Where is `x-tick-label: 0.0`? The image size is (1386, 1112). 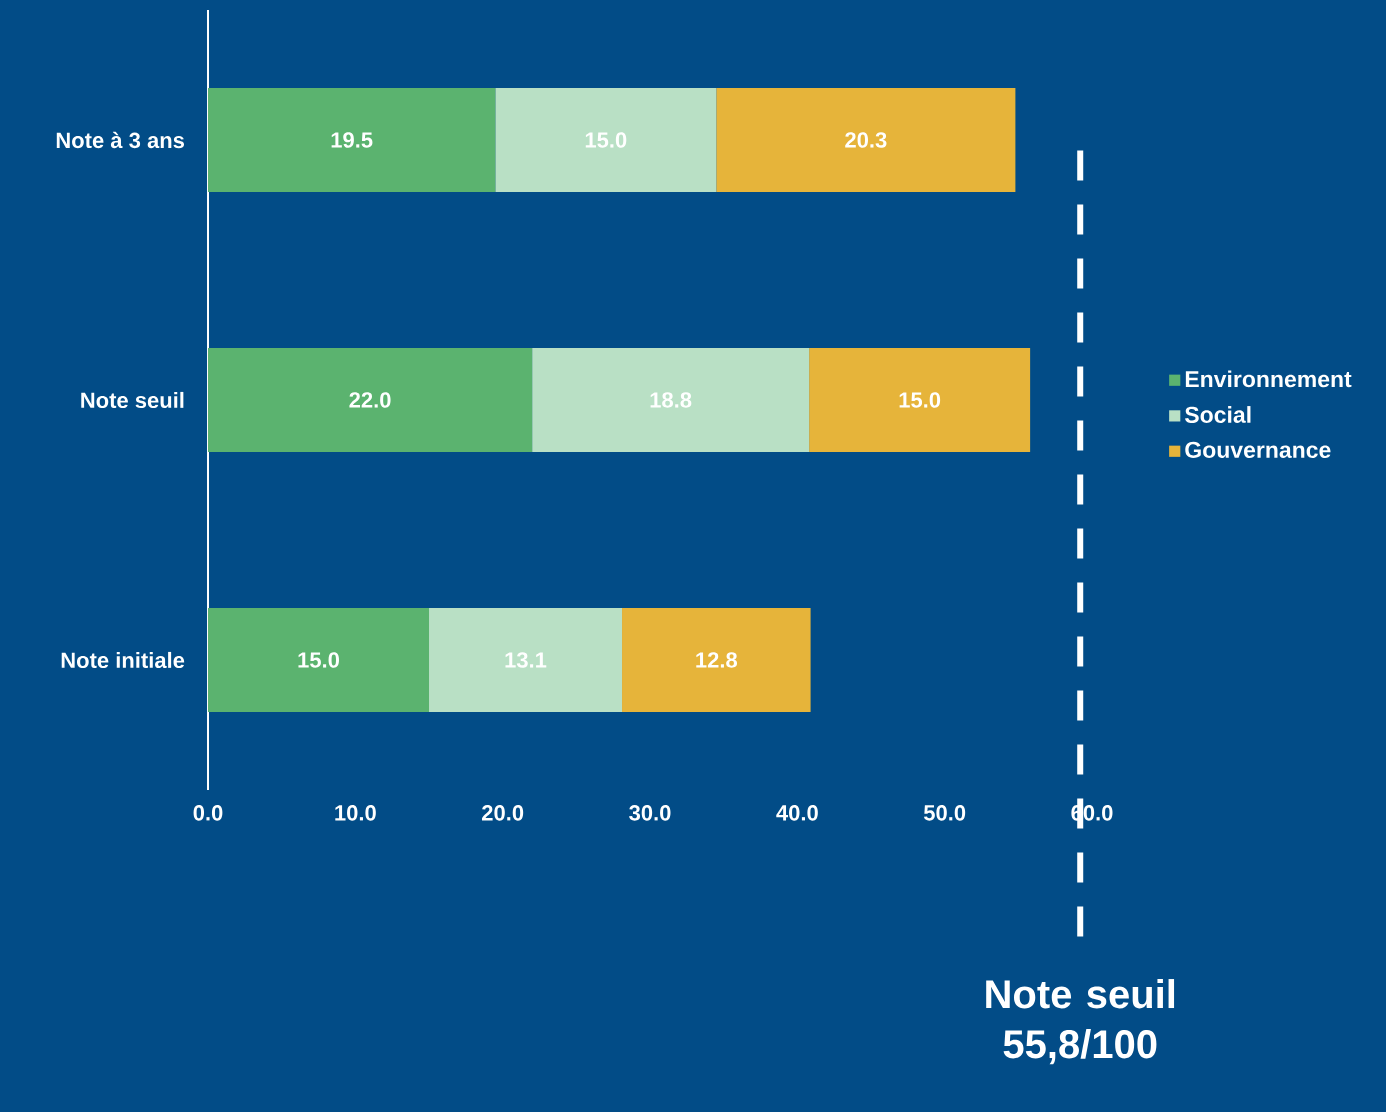 x-tick-label: 0.0 is located at coordinates (208, 813).